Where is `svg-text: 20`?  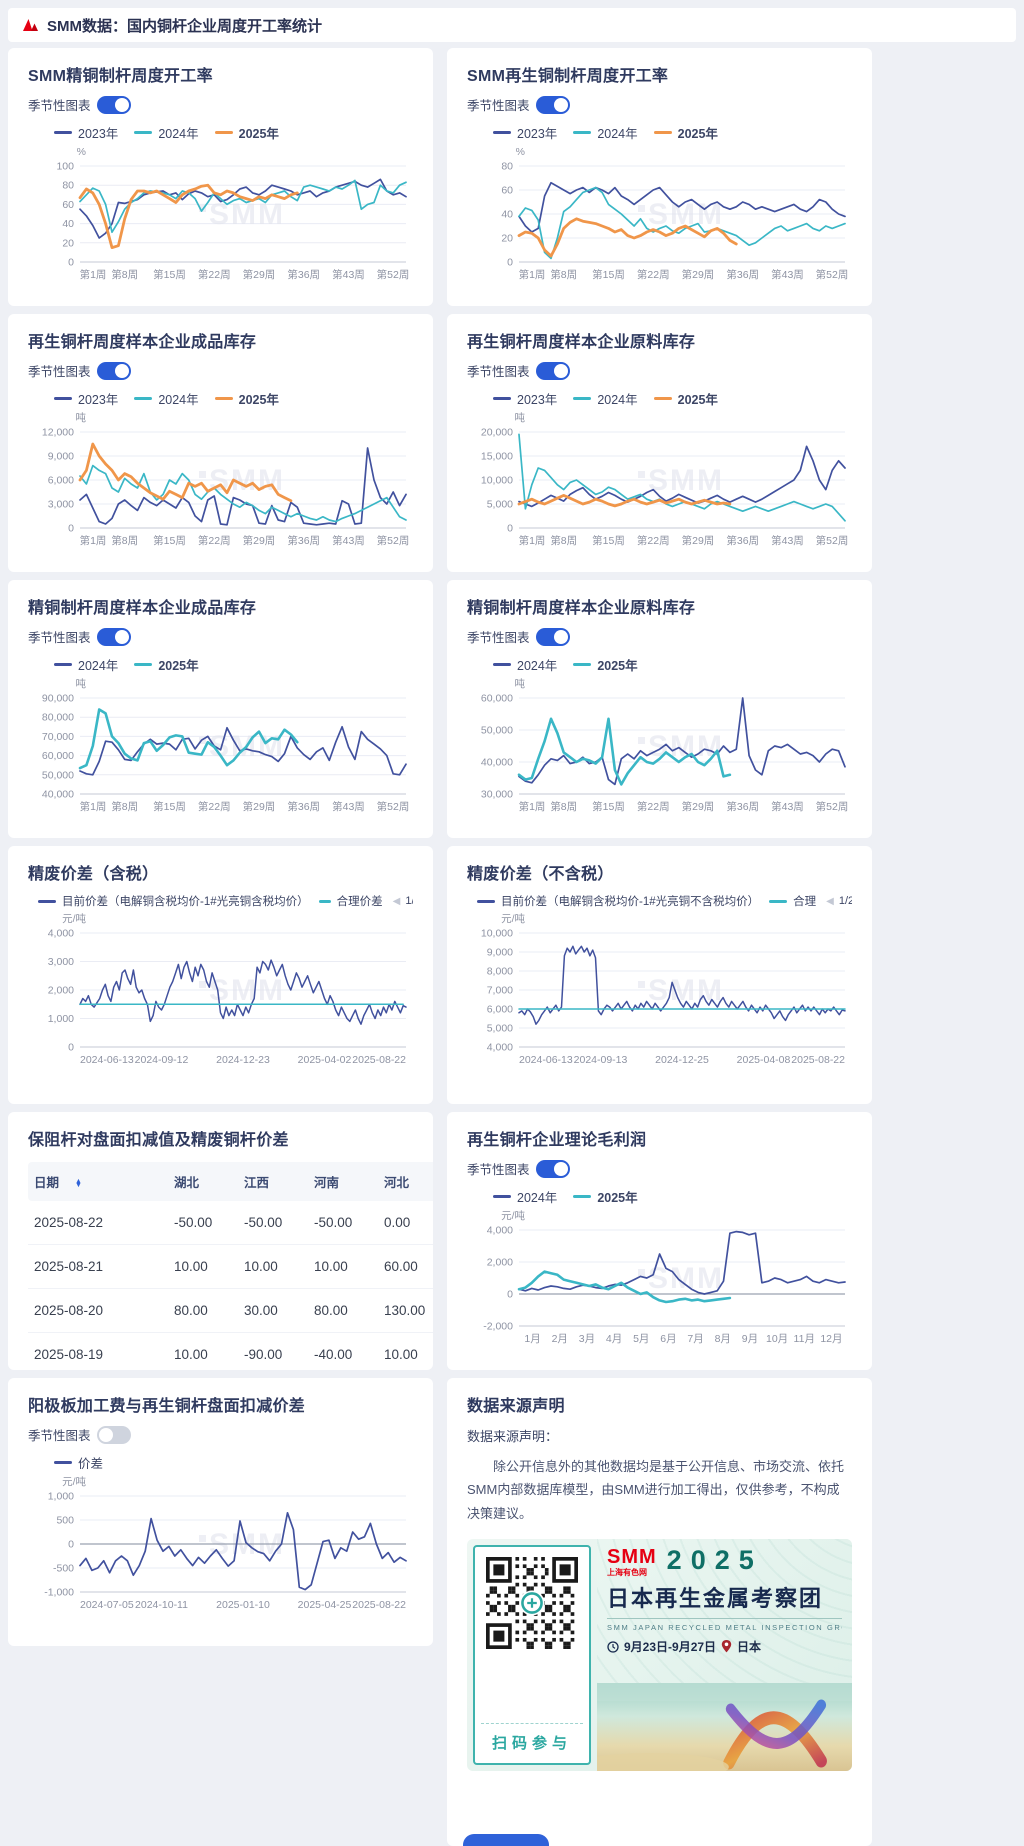
svg-text: 20 is located at coordinates (507, 239).